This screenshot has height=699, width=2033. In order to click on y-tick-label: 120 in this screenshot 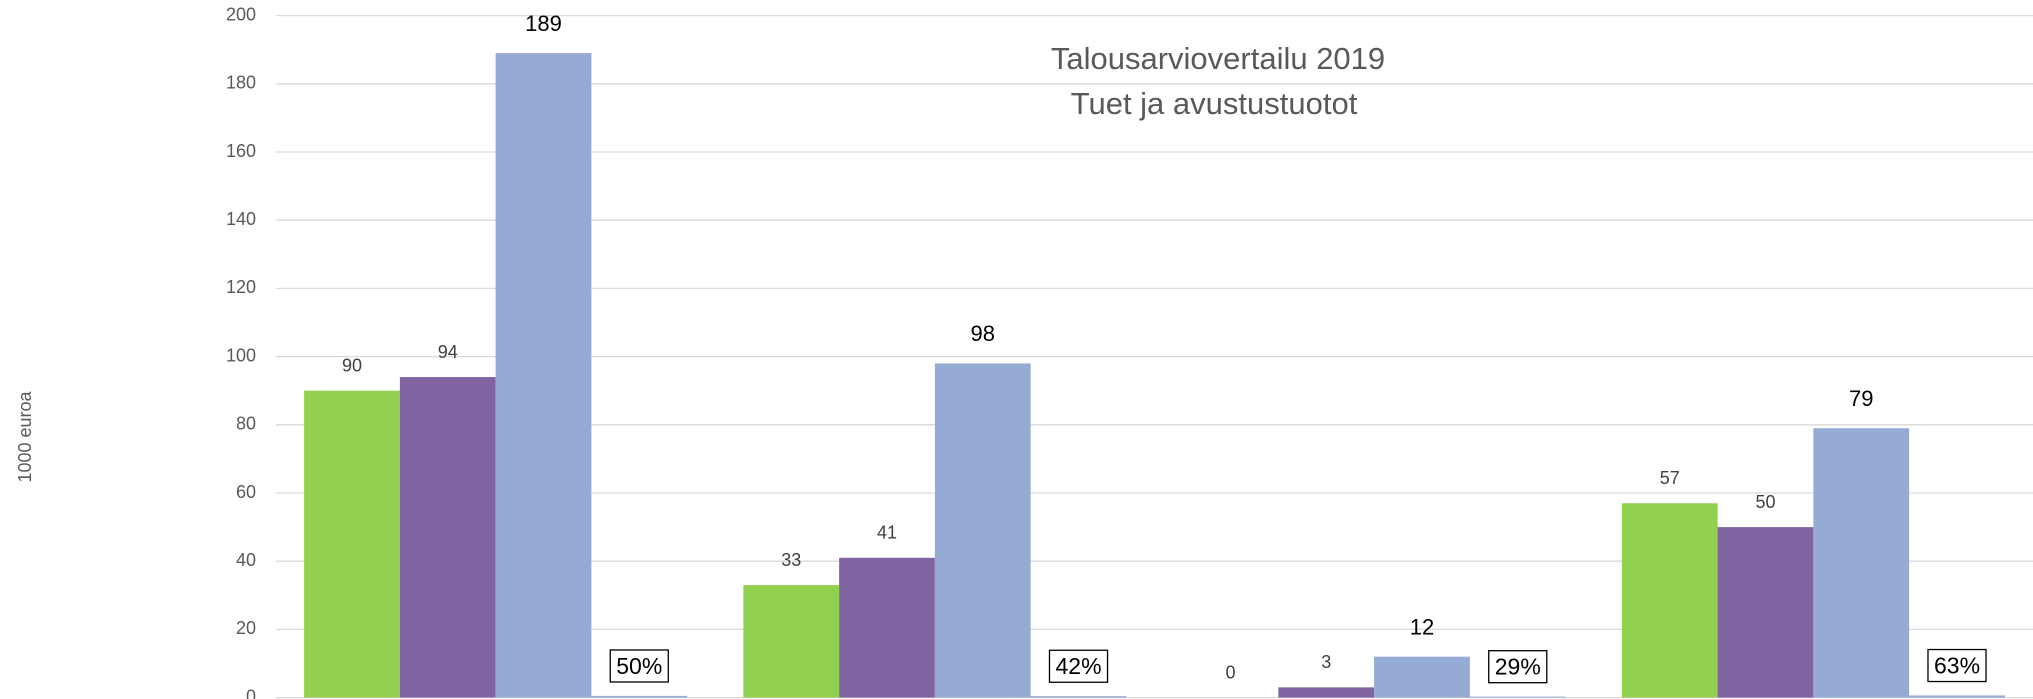, I will do `click(241, 287)`.